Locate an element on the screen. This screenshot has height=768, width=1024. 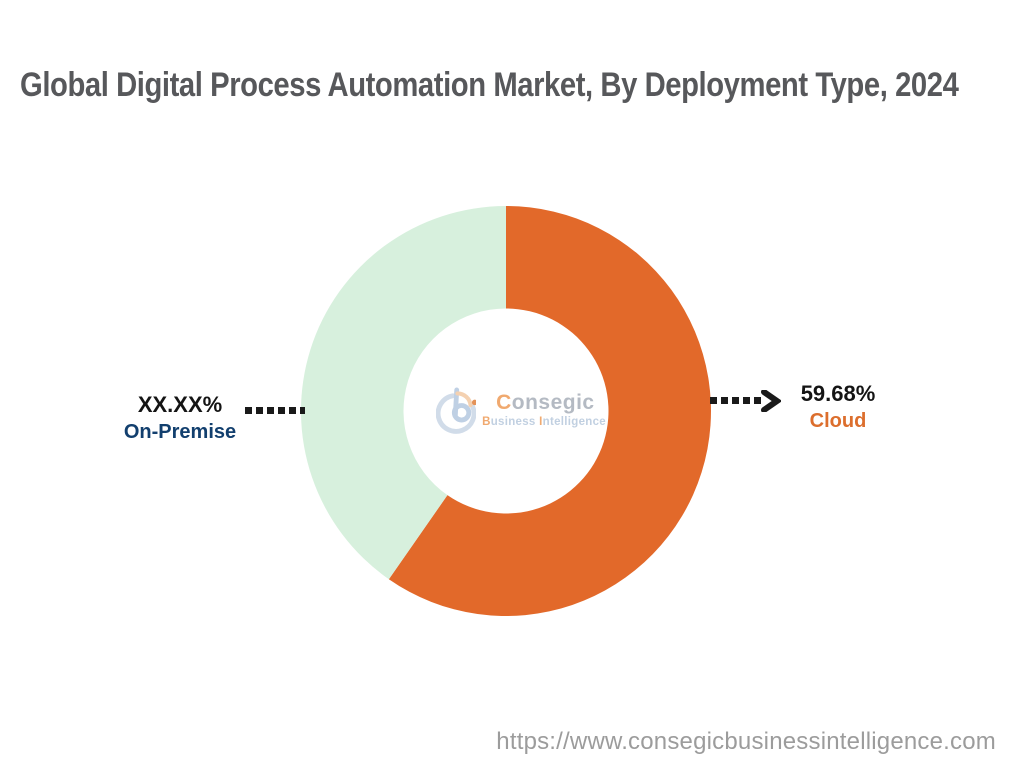
cloud-value: 59.68% is located at coordinates (838, 393).